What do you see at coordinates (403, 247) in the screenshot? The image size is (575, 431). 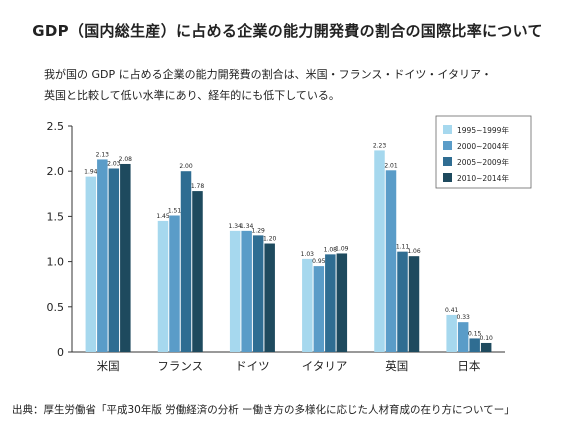 I see `data-label: 1.11` at bounding box center [403, 247].